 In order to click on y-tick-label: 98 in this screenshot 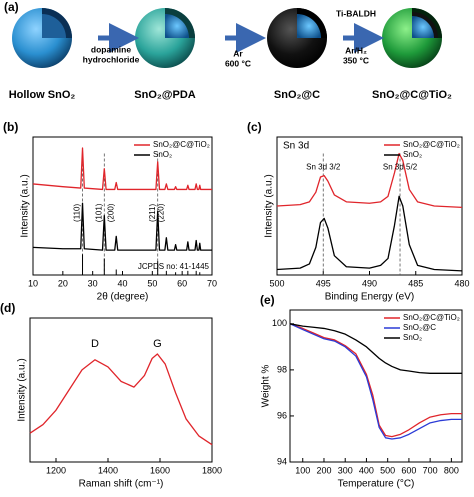, I will do `click(282, 369)`.